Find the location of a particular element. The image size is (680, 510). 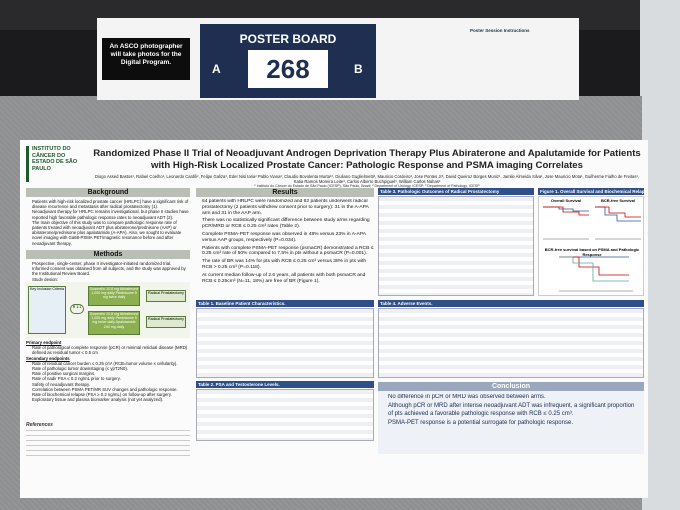

inclusion-box: Key Inclusion Criteria is located at coordinates (47, 310).